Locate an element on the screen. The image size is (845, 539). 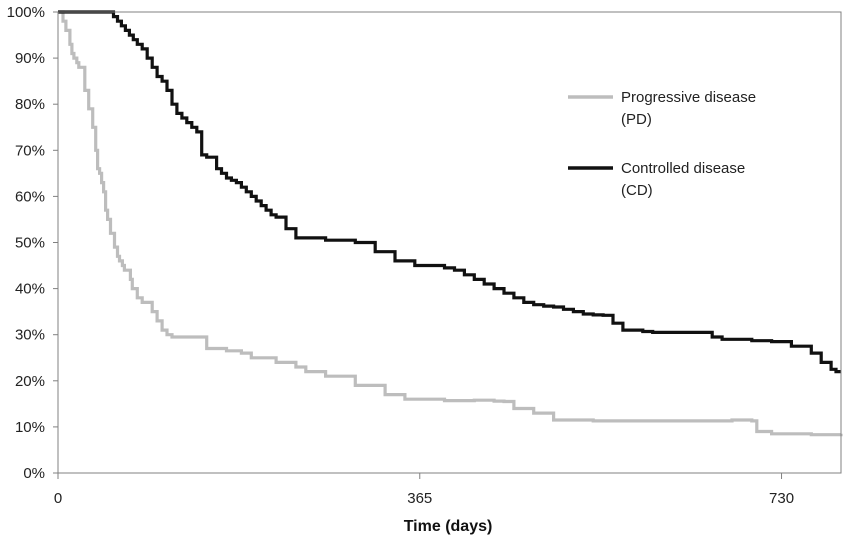
x-tick-label: 730 is located at coordinates (781, 498).